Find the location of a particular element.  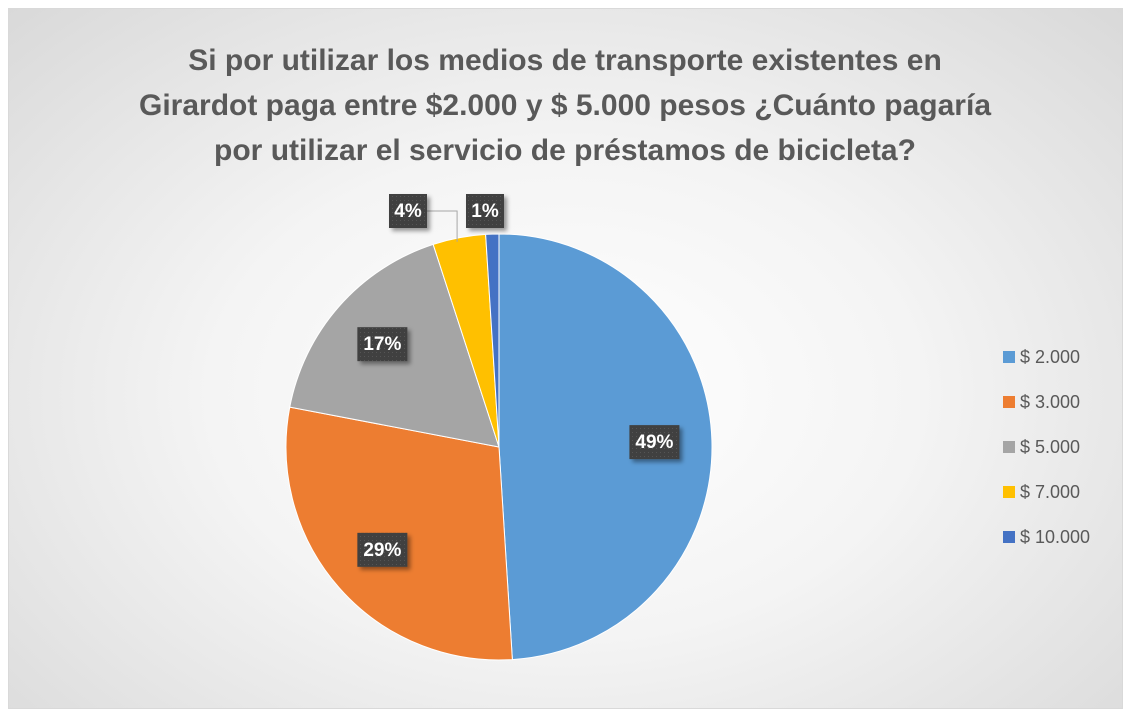

data-label: 4% is located at coordinates (408, 211).